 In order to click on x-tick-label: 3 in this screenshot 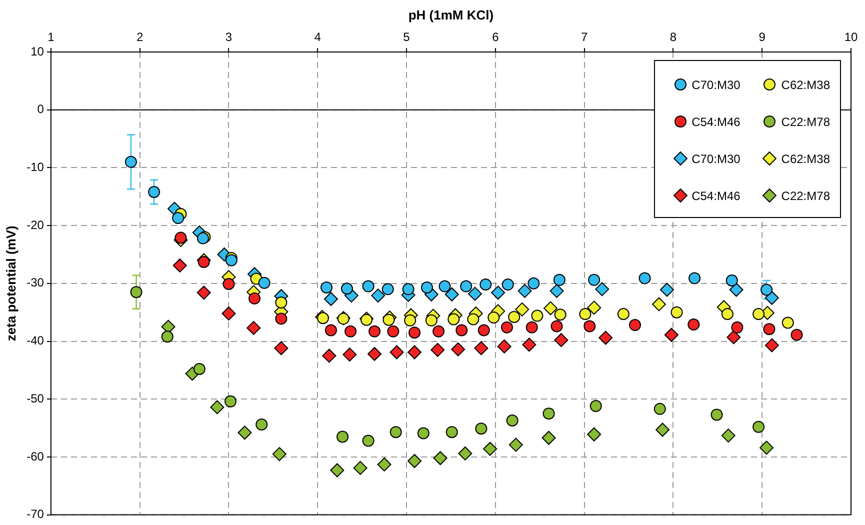, I will do `click(228, 37)`.